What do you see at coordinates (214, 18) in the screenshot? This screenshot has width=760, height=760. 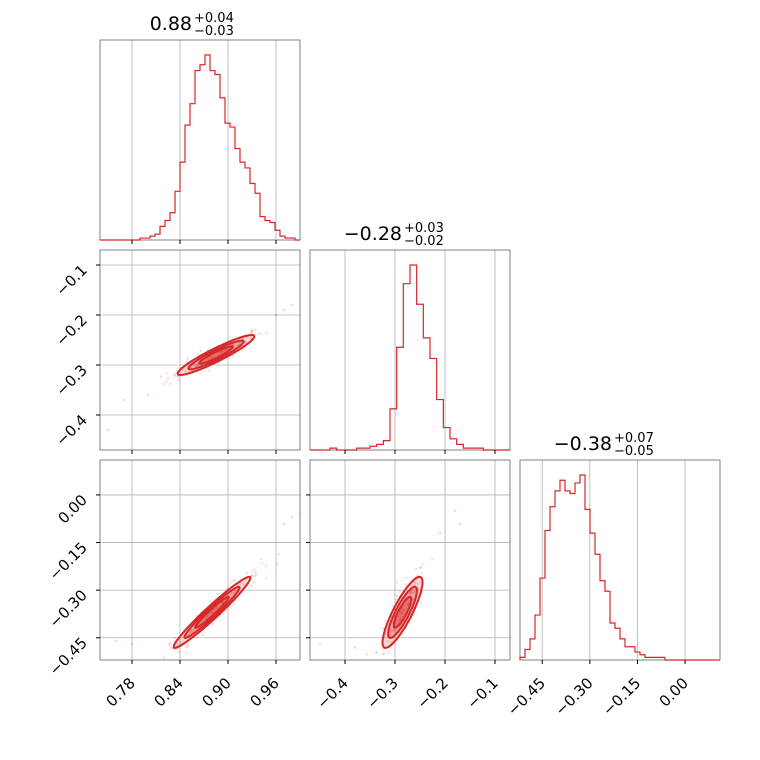 I see `panel-title-upper-error: +0.04` at bounding box center [214, 18].